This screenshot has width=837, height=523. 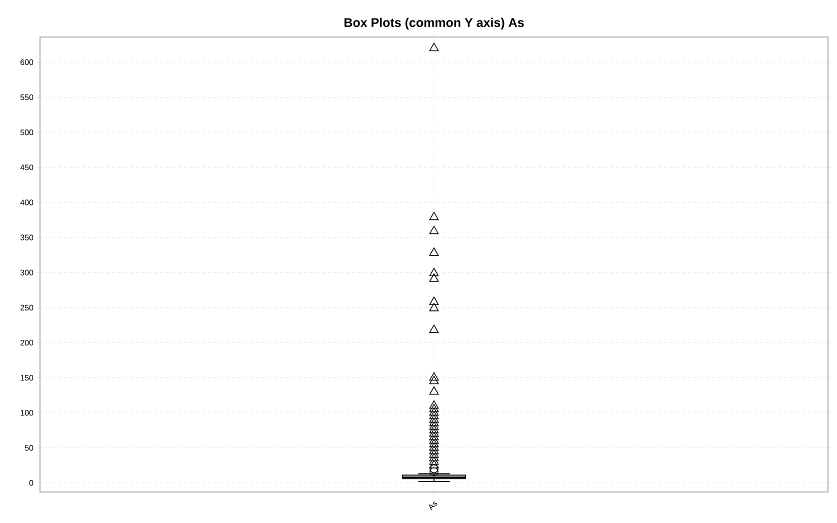 What do you see at coordinates (27, 273) in the screenshot?
I see `y-tick-label: 300` at bounding box center [27, 273].